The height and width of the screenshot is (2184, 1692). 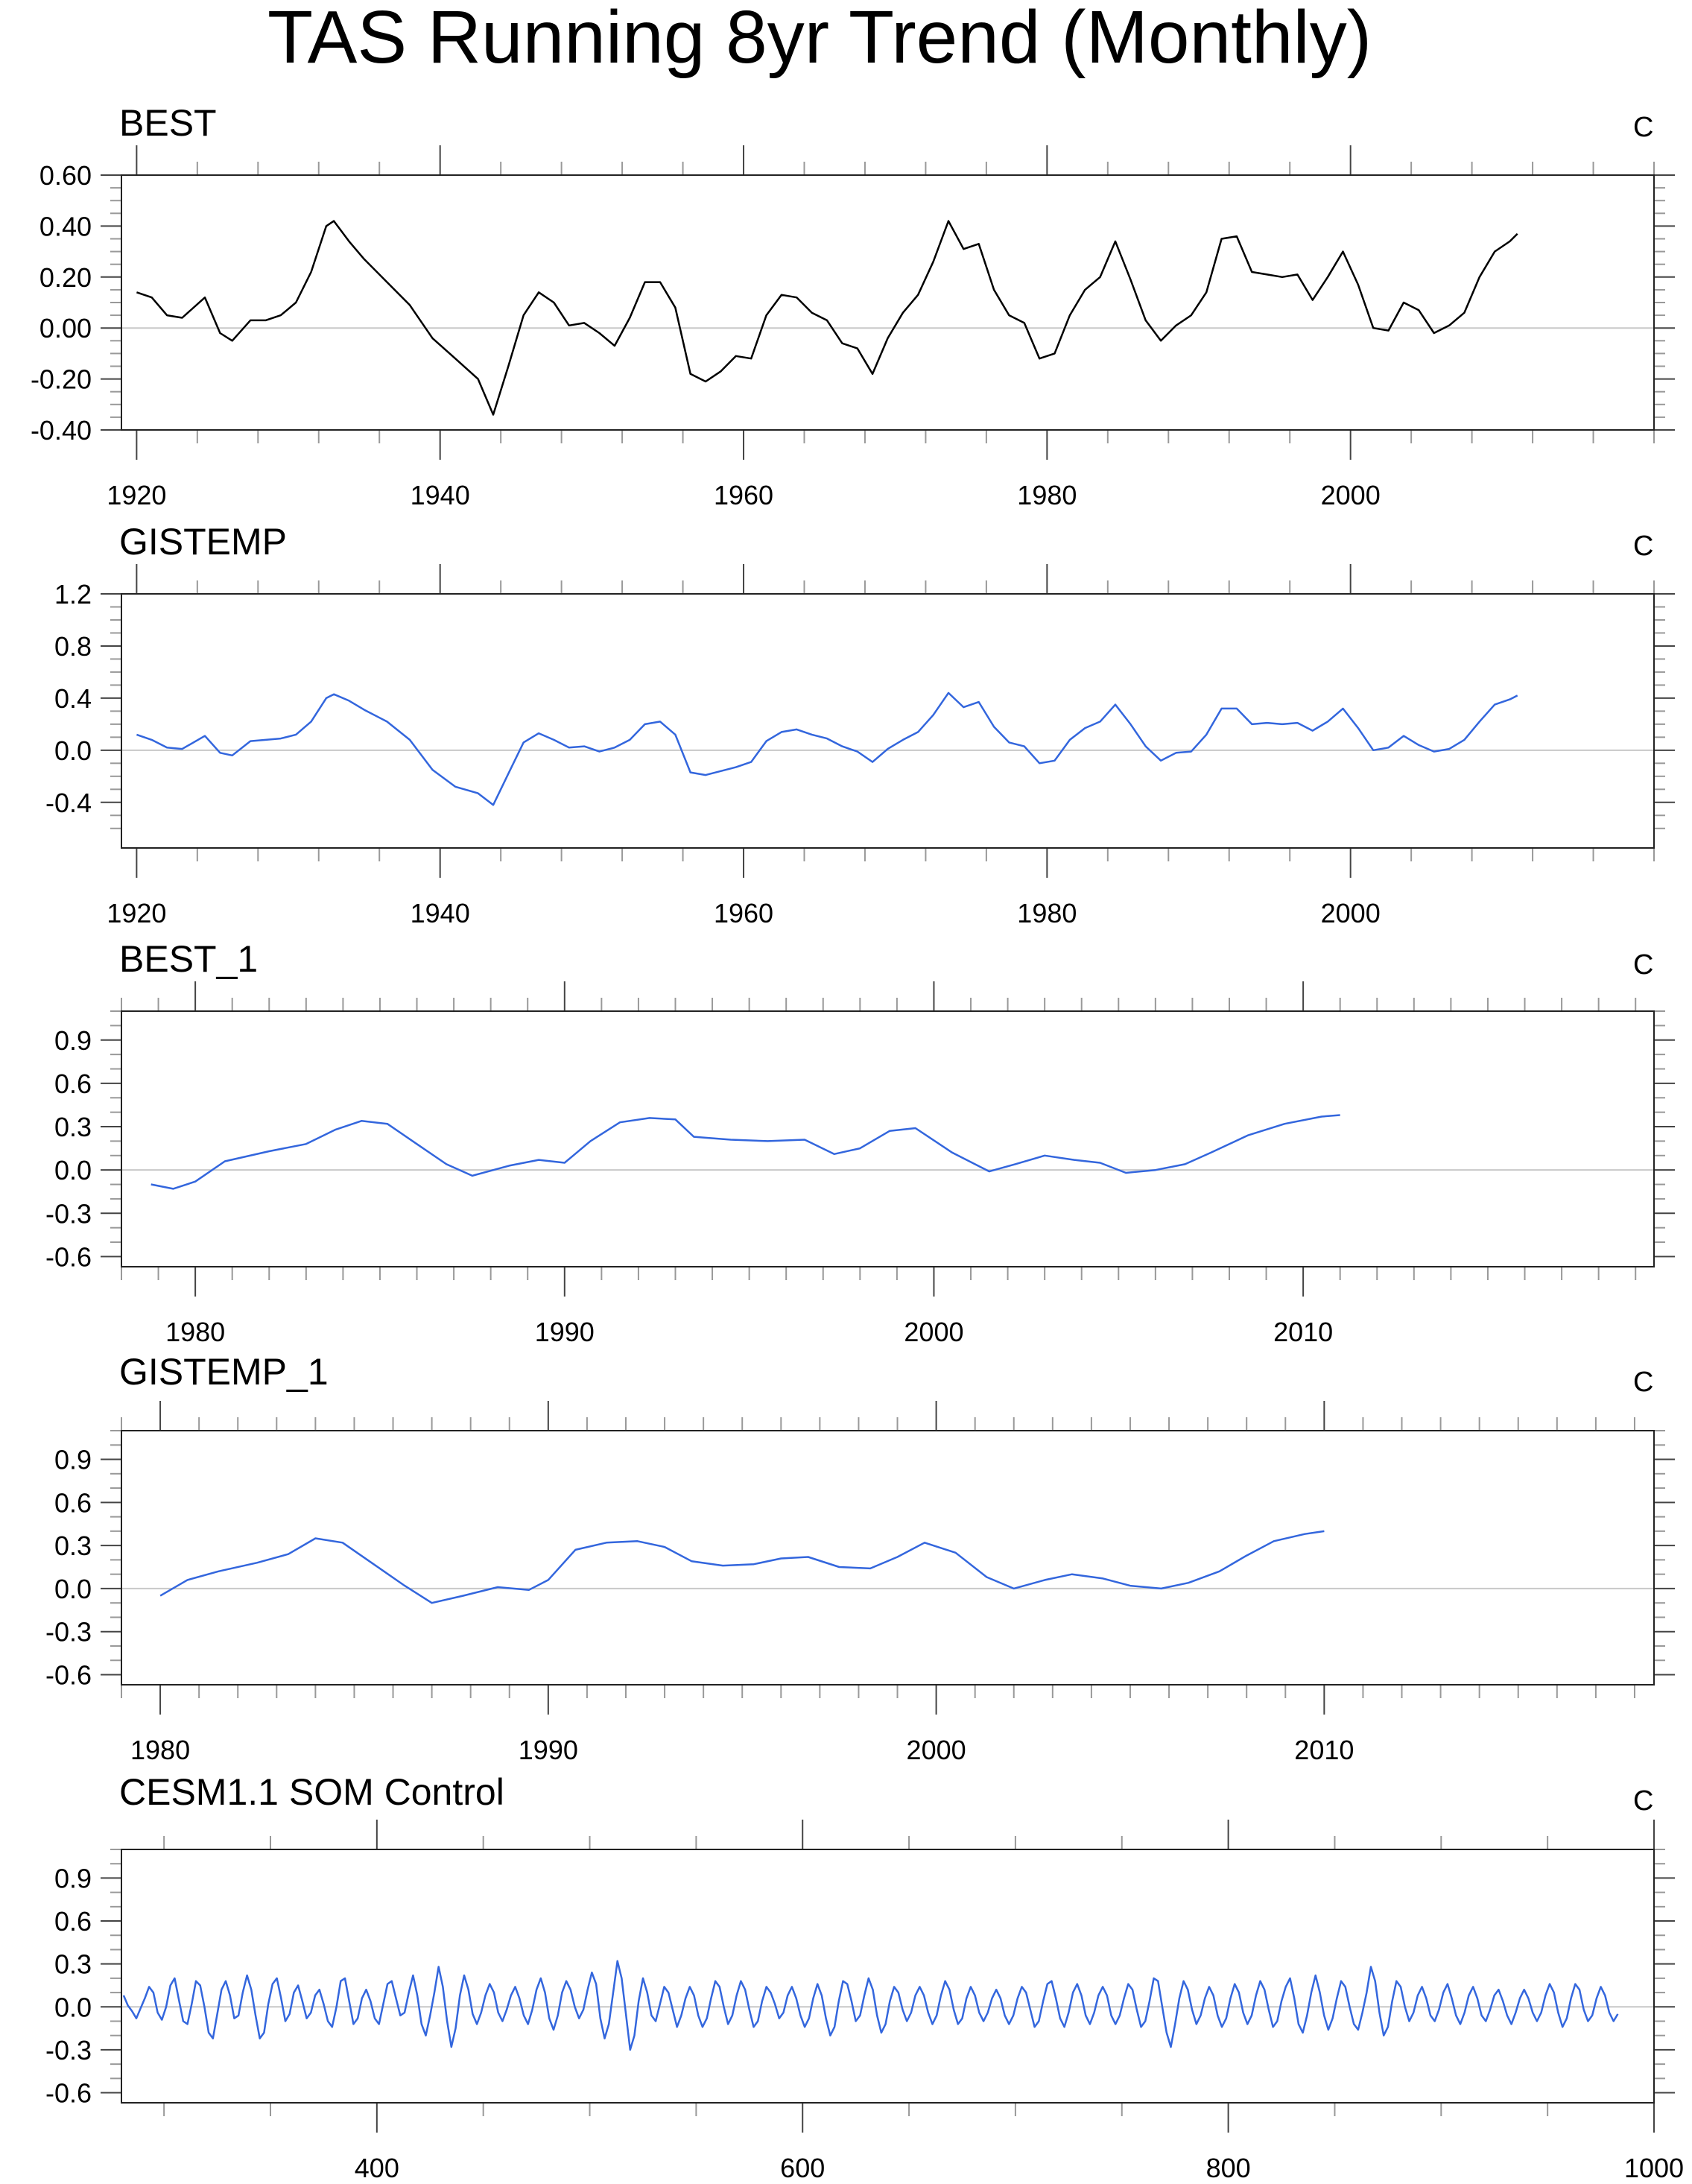 I want to click on panel-title-gistemp: GISTEMP, so click(x=203, y=542).